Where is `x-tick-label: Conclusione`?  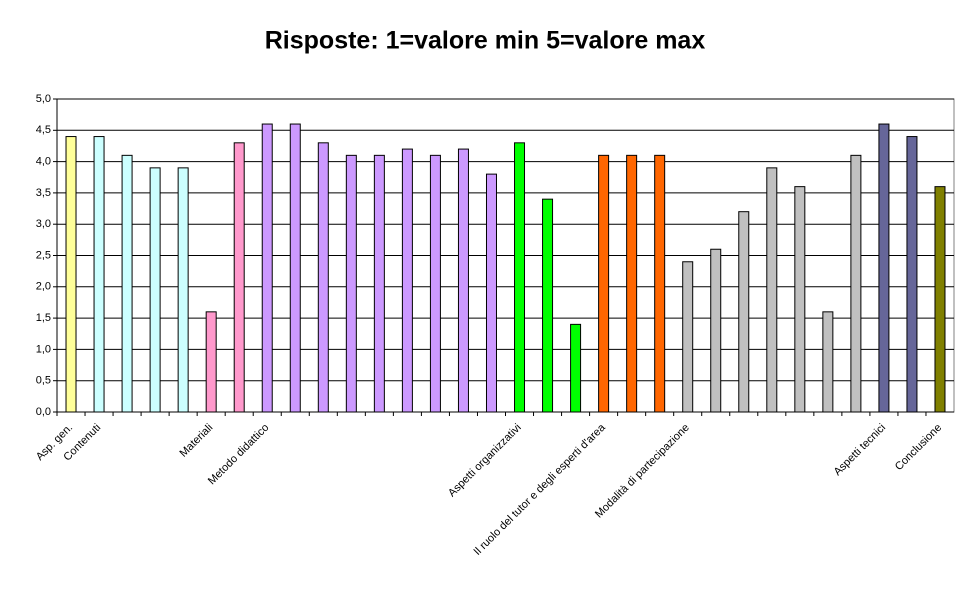
x-tick-label: Conclusione is located at coordinates (918, 447).